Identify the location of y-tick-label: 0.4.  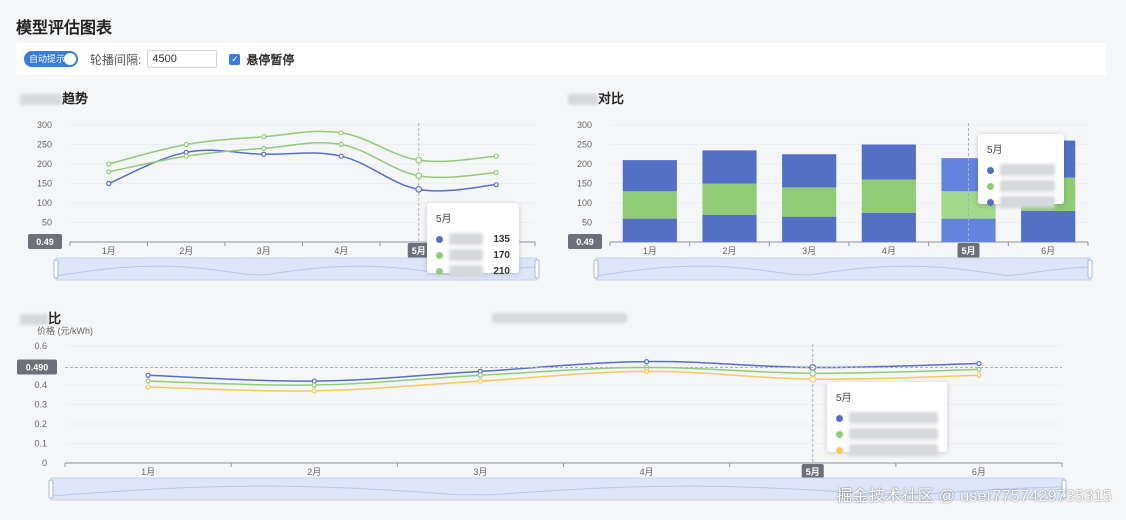
(40, 385).